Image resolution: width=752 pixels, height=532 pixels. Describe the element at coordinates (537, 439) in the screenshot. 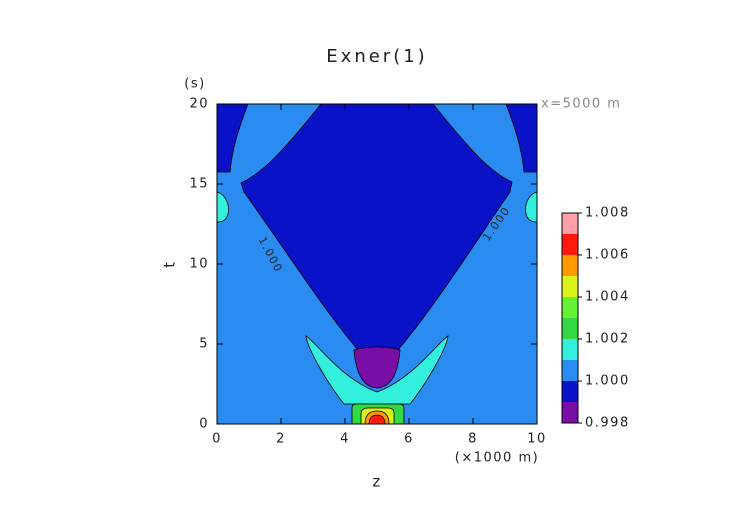

I see `x-tick-label: 10` at that location.